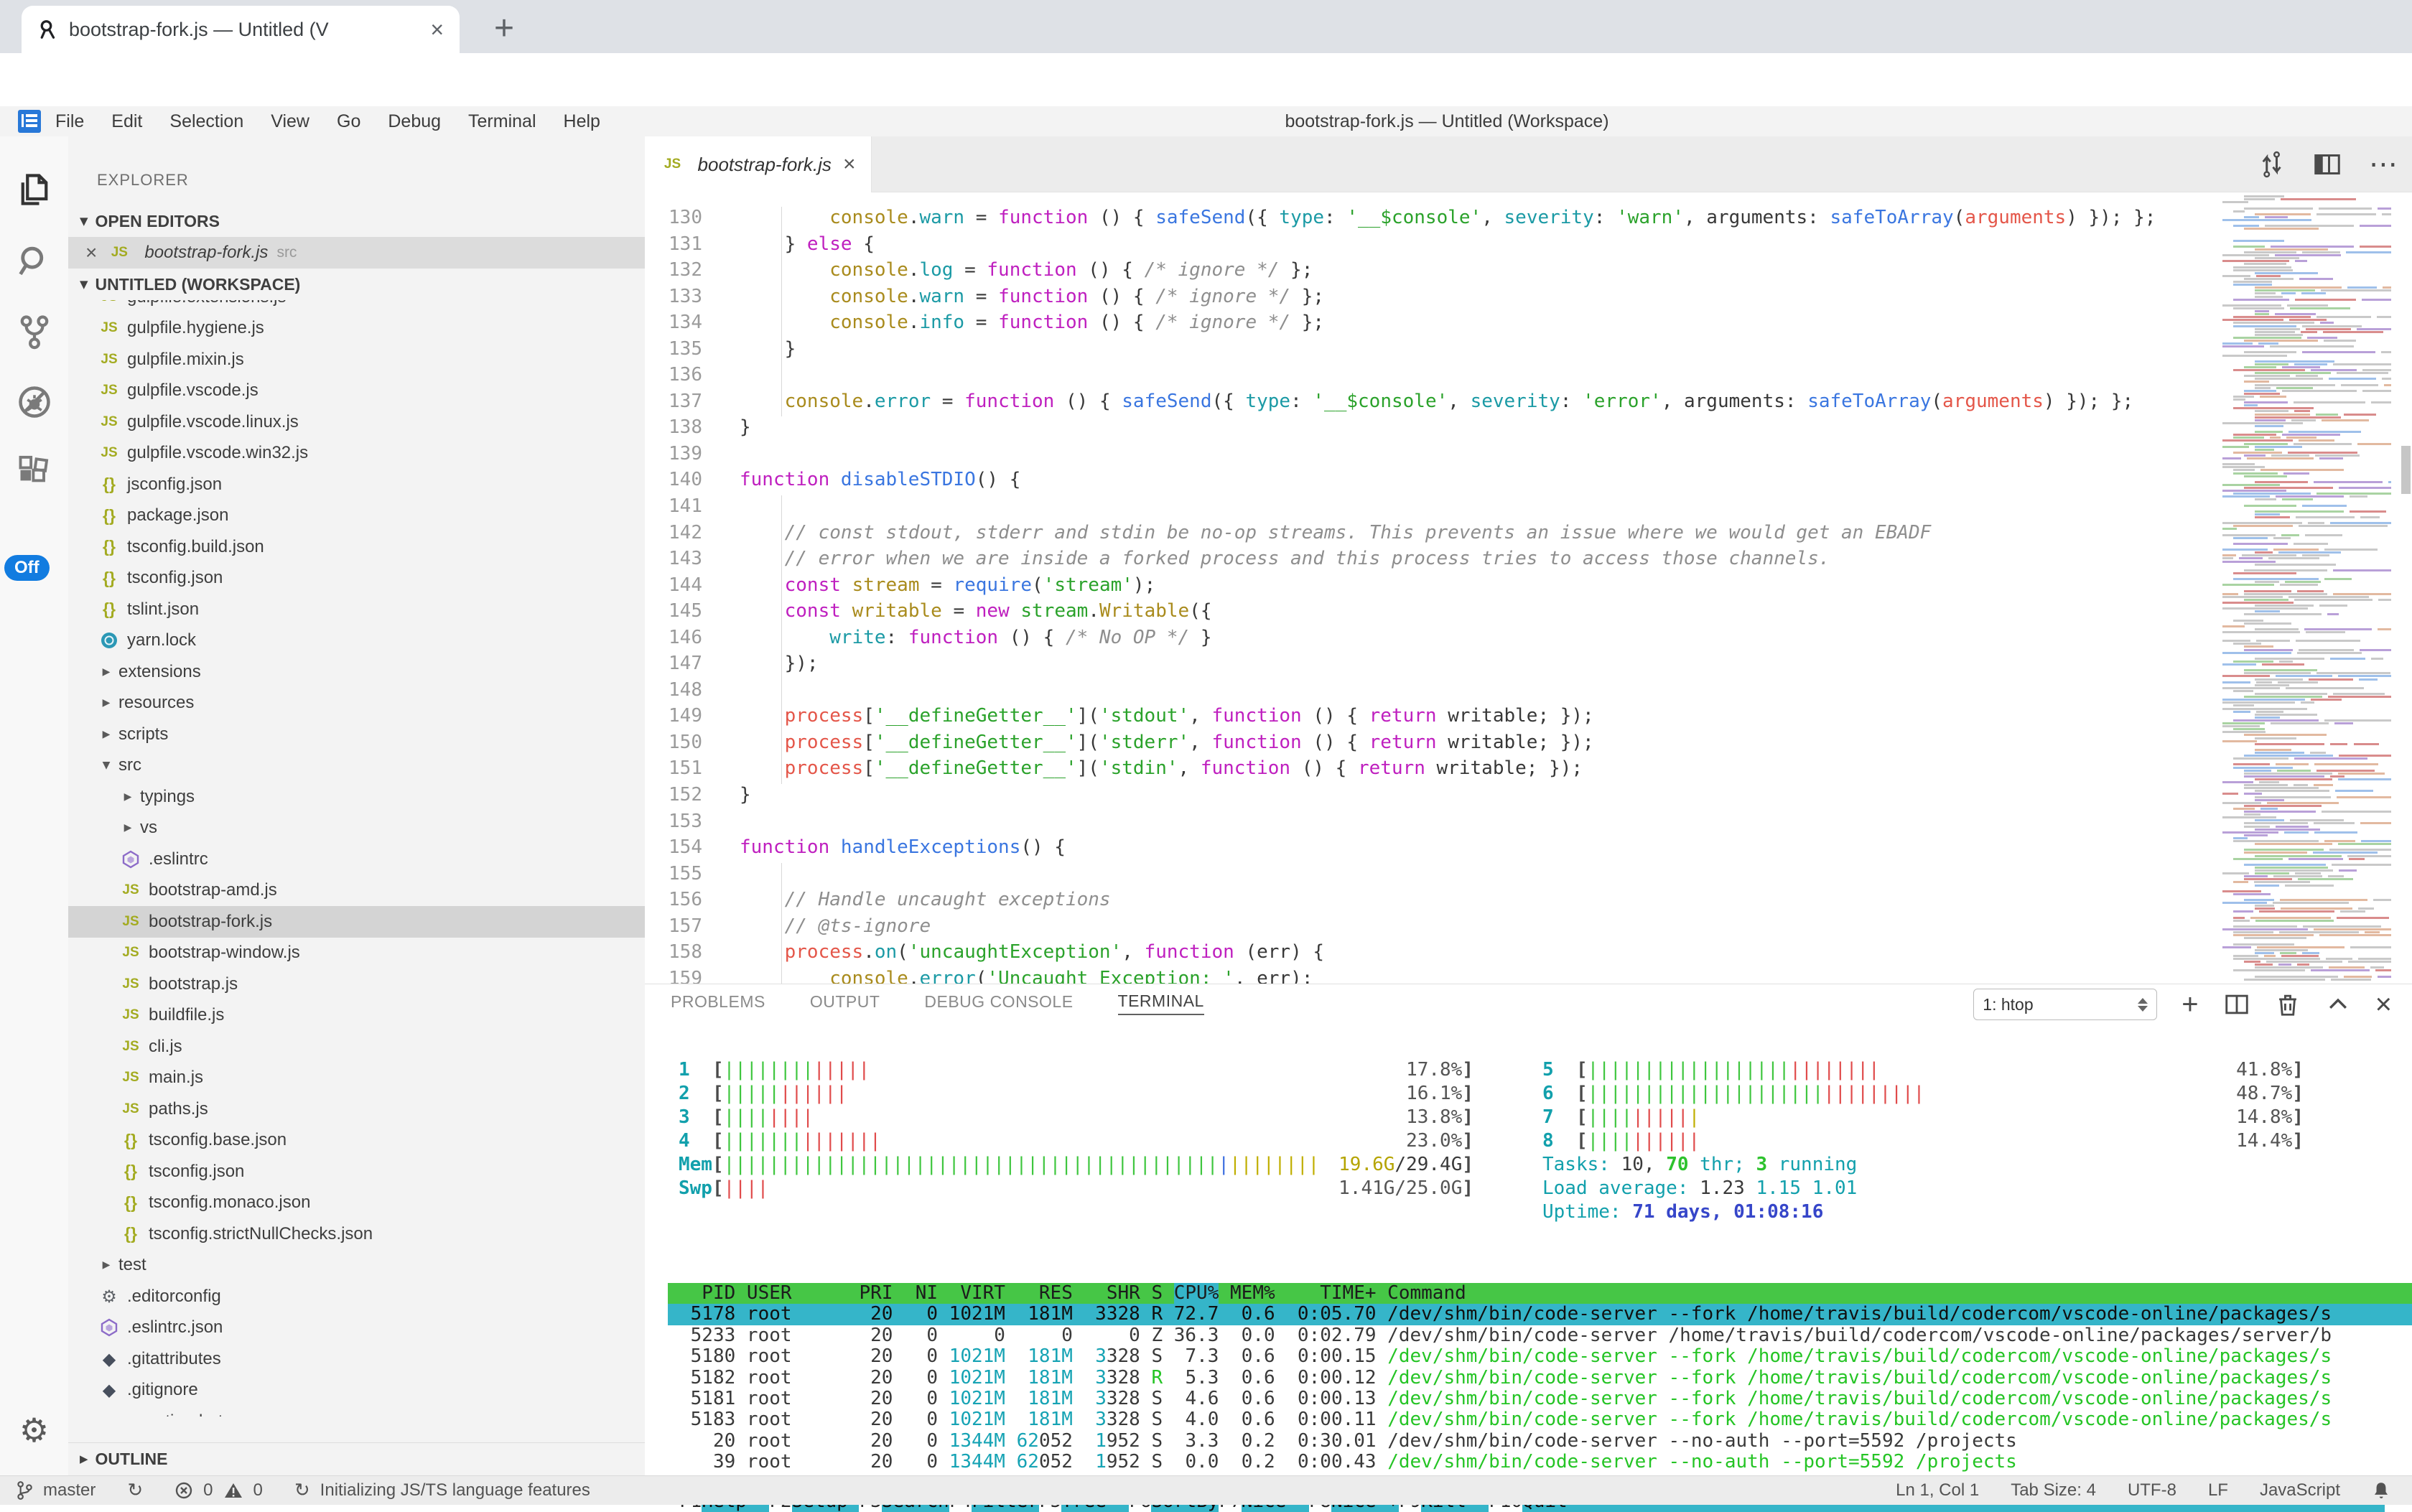  Describe the element at coordinates (69, 1490) in the screenshot. I see `branch-name: master` at that location.